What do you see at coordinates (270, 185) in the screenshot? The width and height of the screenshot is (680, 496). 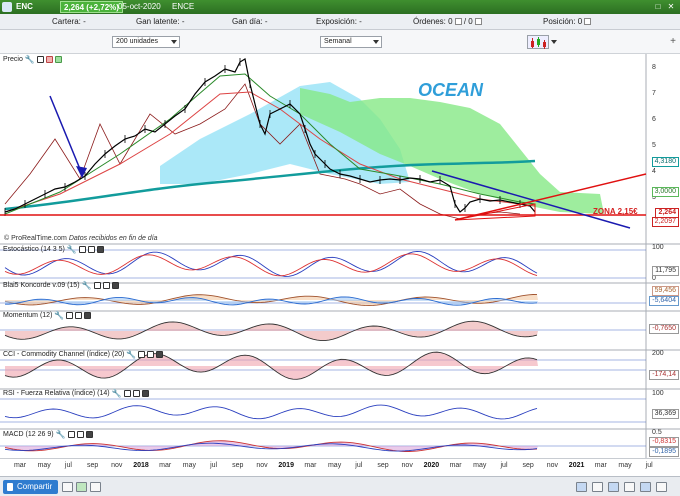 I see `ma-line-teal` at bounding box center [270, 185].